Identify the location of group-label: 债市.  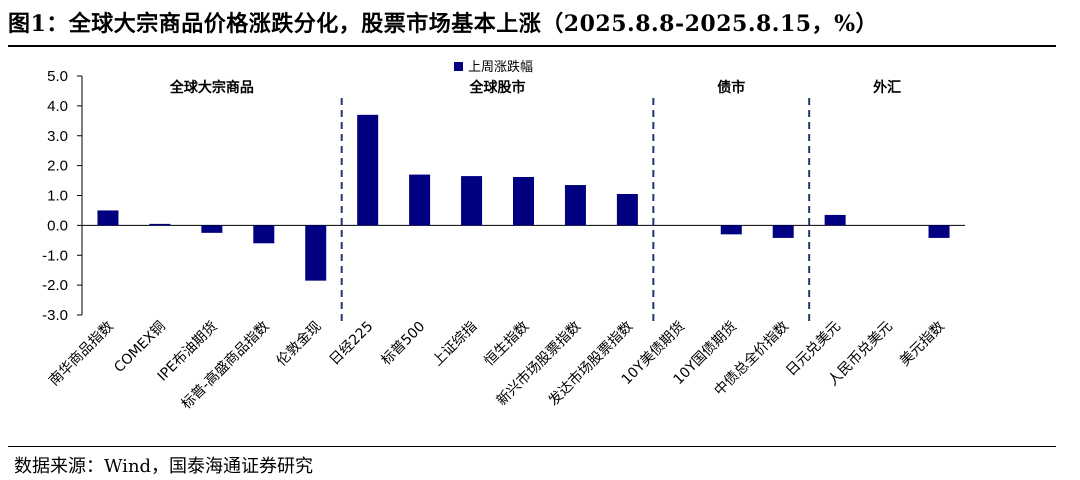
(731, 87).